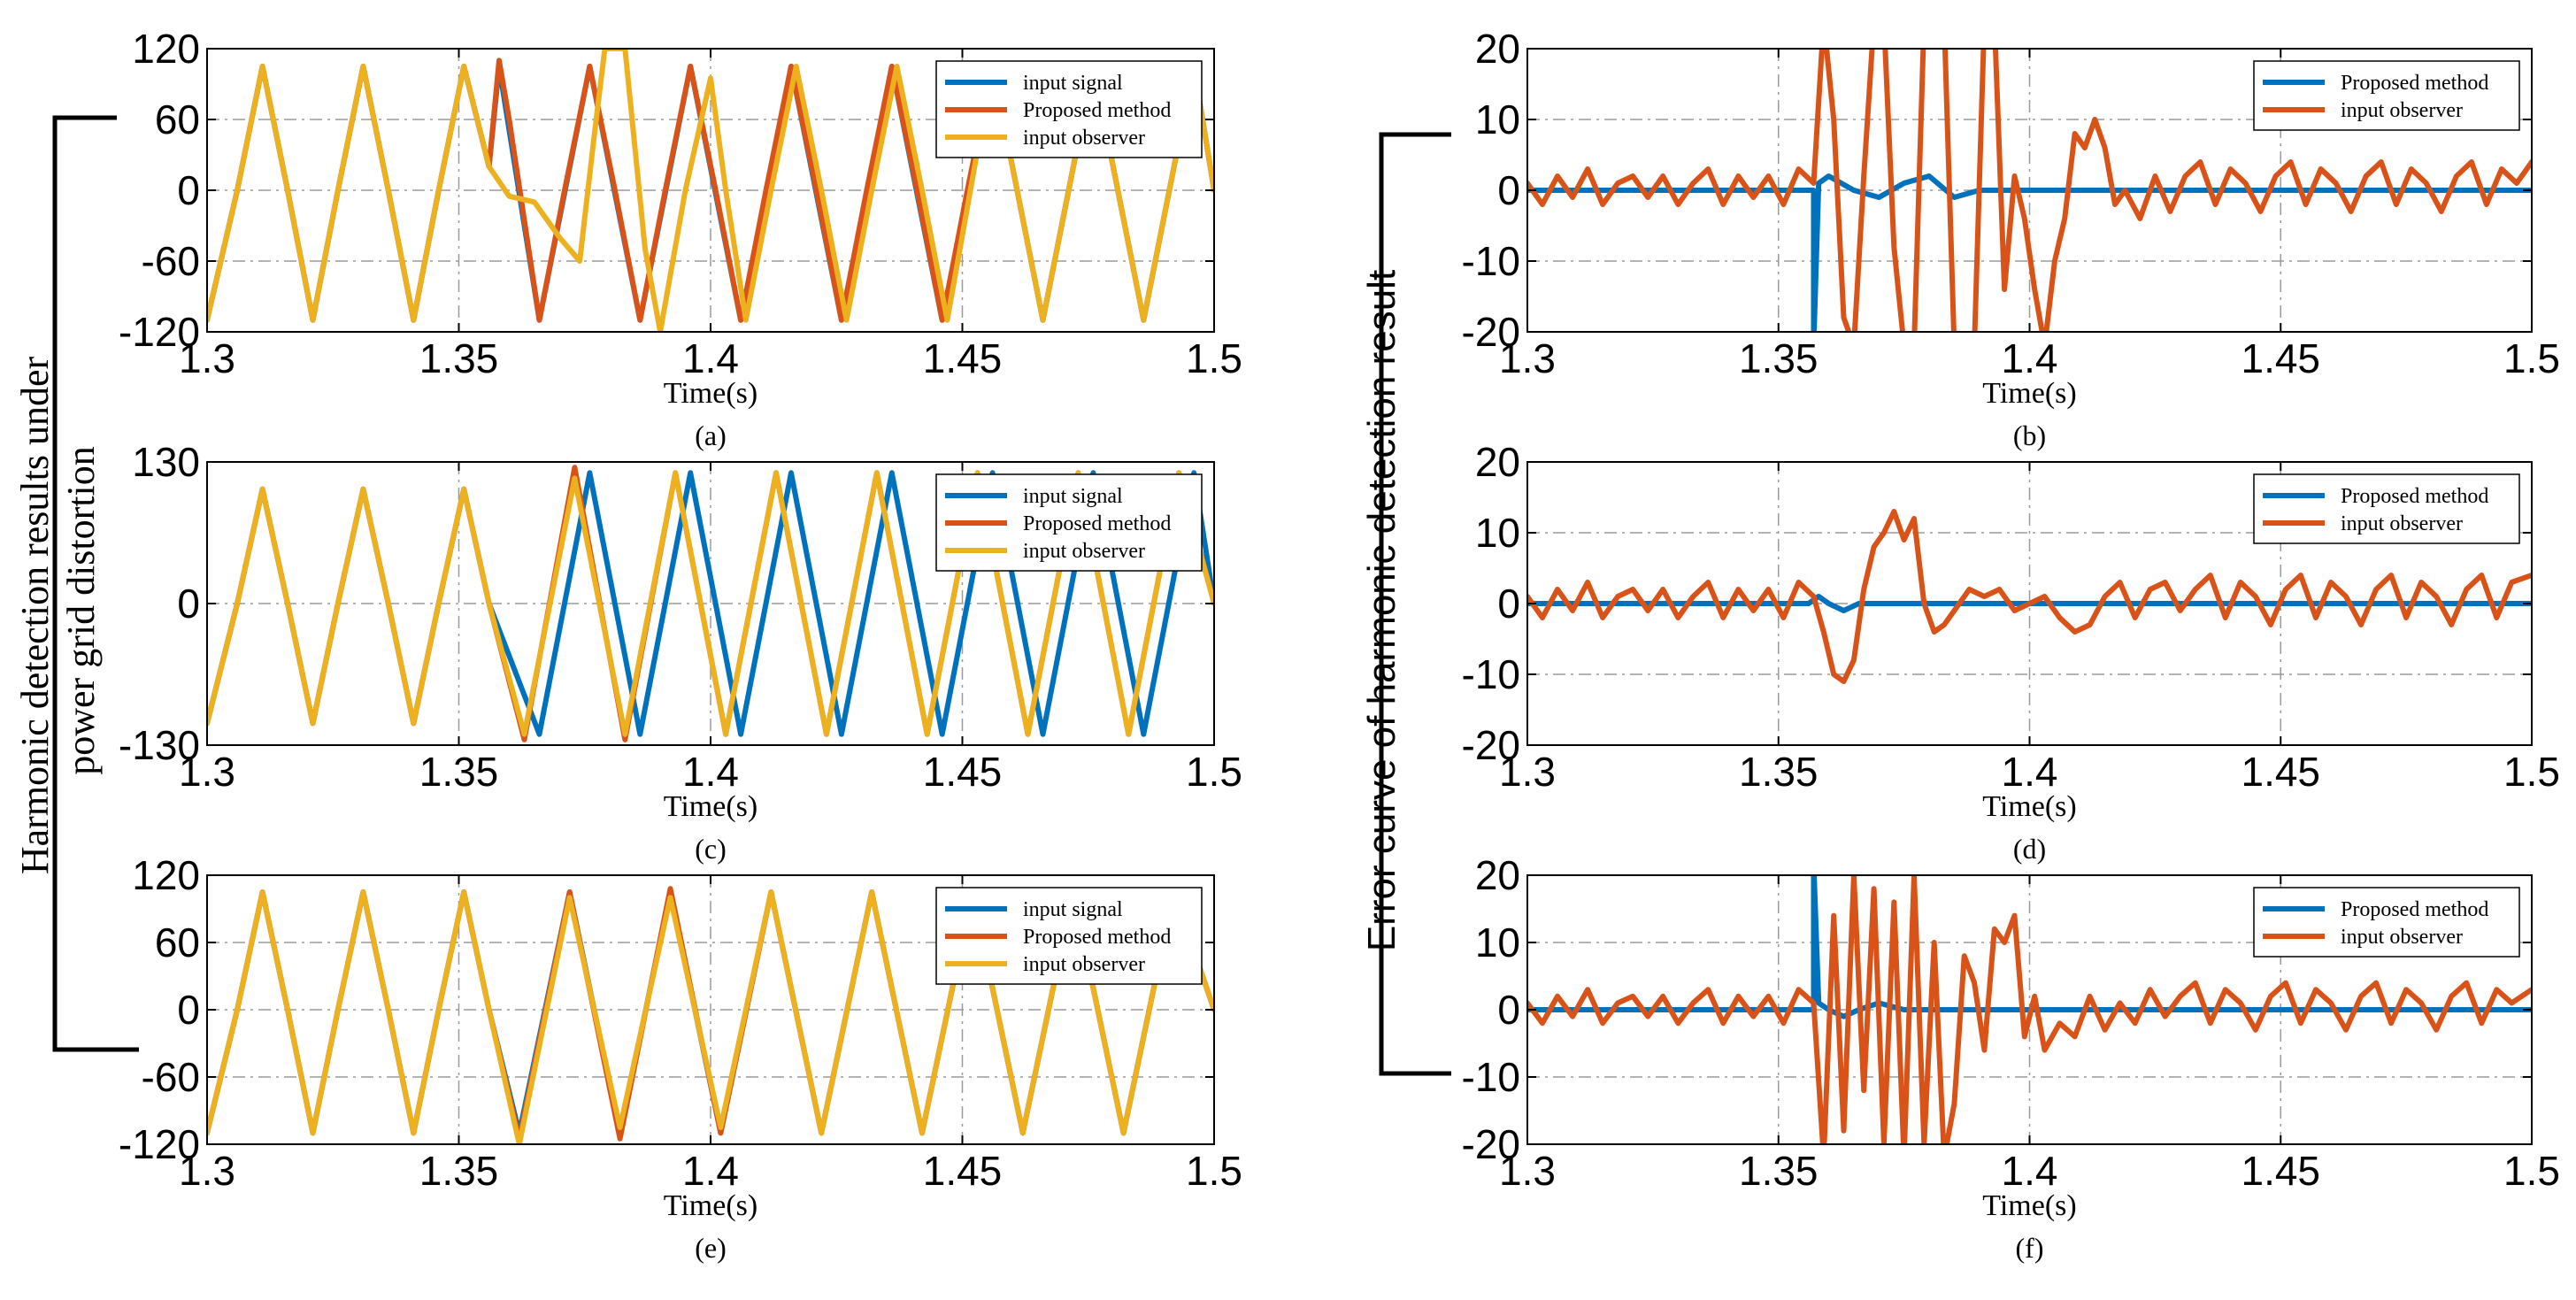  I want to click on series-line-proposed-method, so click(2029, 603).